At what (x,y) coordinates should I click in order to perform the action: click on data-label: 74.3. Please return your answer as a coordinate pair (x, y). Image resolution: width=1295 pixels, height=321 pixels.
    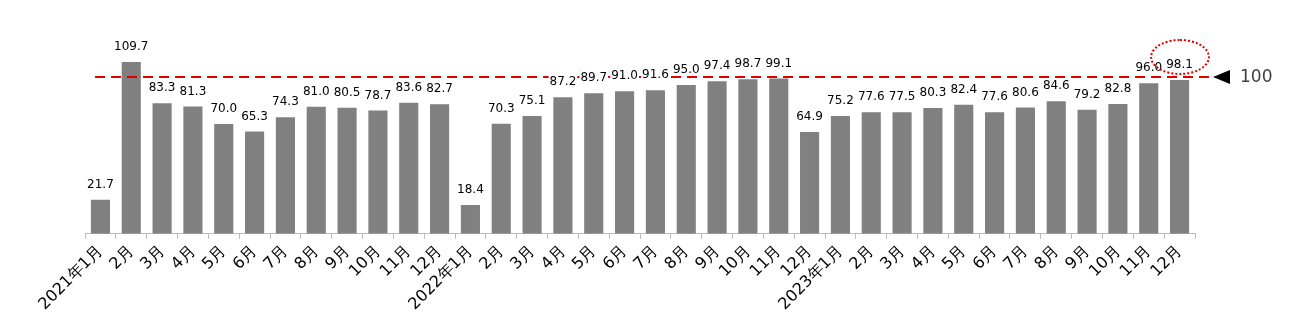
    Looking at the image, I should click on (285, 101).